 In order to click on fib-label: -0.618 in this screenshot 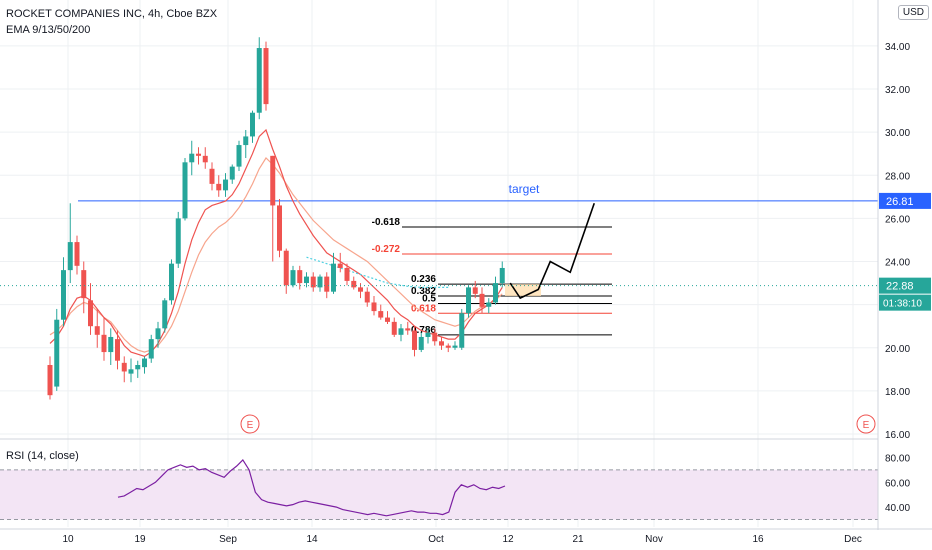, I will do `click(386, 222)`.